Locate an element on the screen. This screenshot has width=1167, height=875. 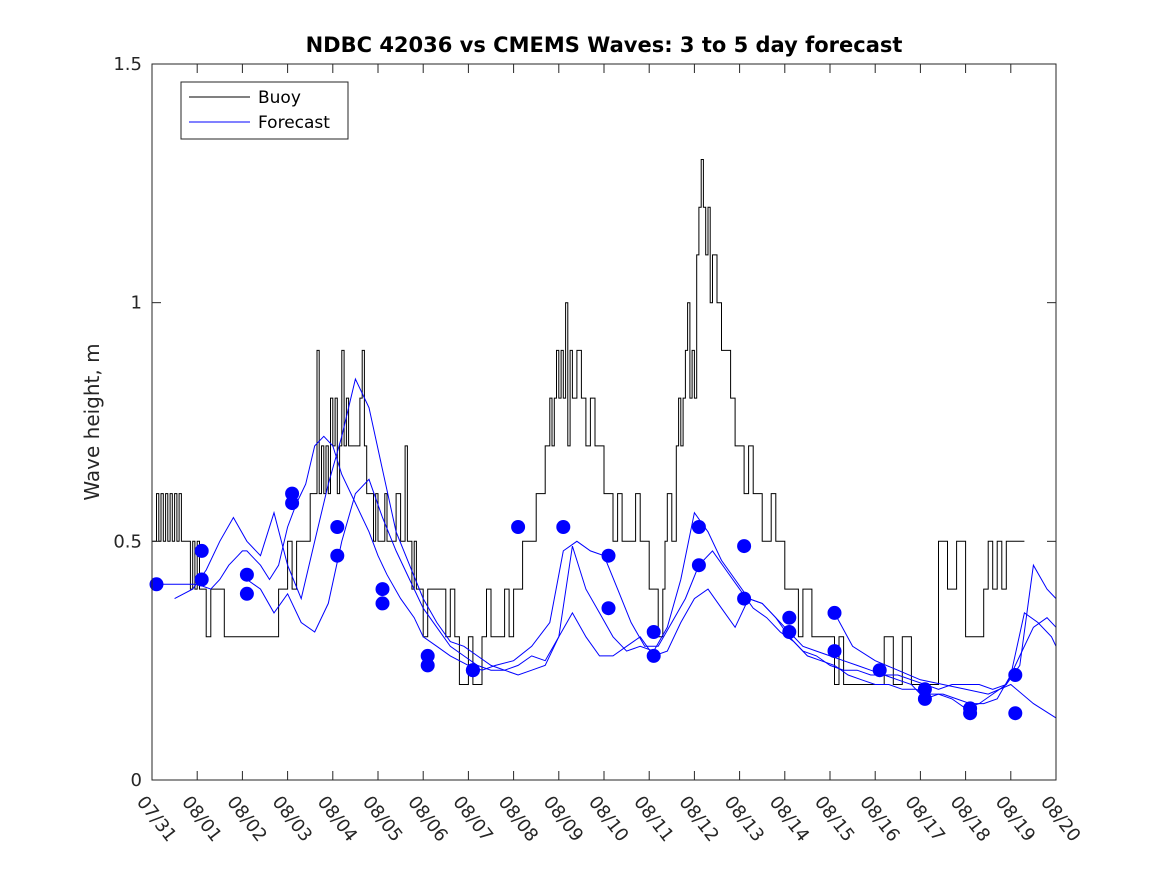
legend-box is located at coordinates (264, 110).